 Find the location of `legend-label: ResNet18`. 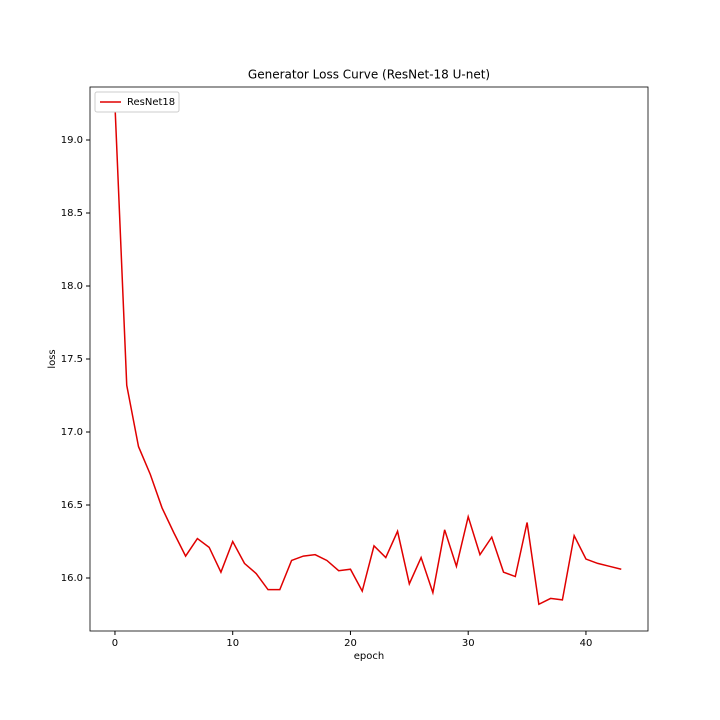

legend-label: ResNet18 is located at coordinates (151, 102).